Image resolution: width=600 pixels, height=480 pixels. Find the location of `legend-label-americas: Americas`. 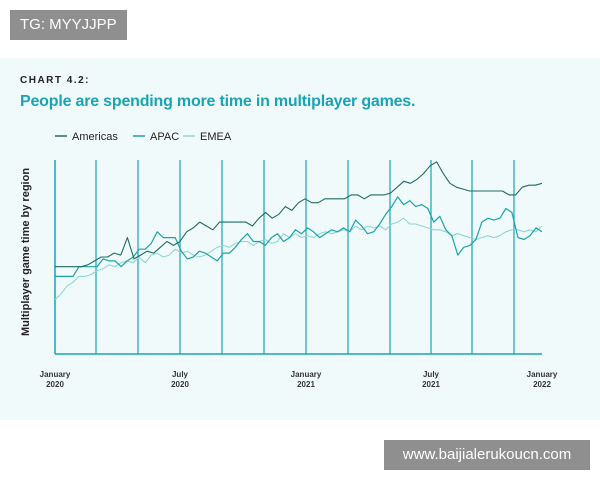

legend-label-americas: Americas is located at coordinates (95, 137).